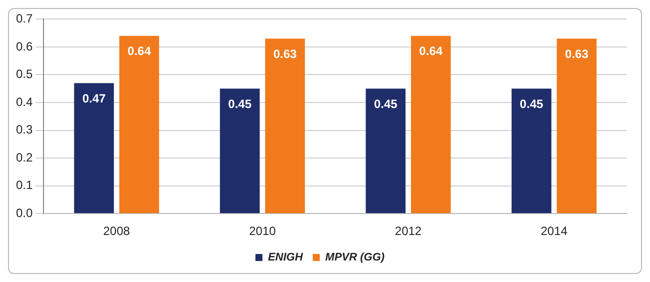 Image resolution: width=650 pixels, height=282 pixels. I want to click on legend-label: MPVR (GG), so click(355, 258).